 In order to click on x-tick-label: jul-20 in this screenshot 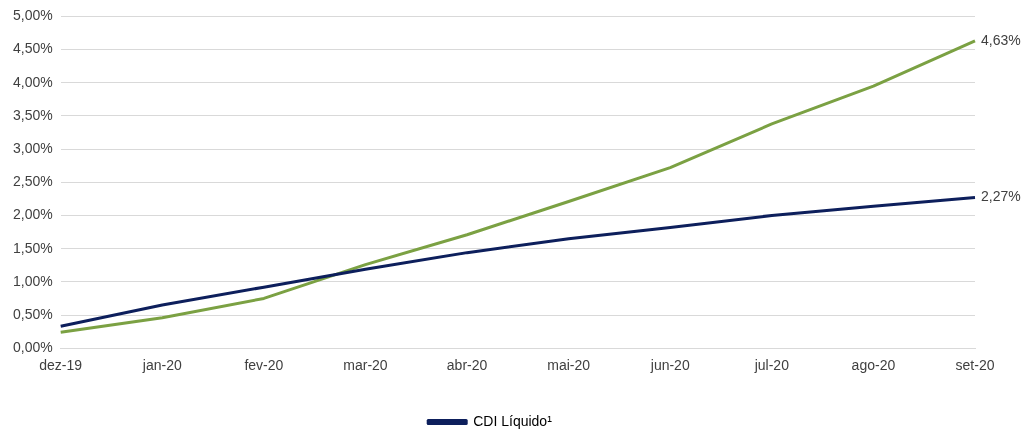, I will do `click(771, 365)`.